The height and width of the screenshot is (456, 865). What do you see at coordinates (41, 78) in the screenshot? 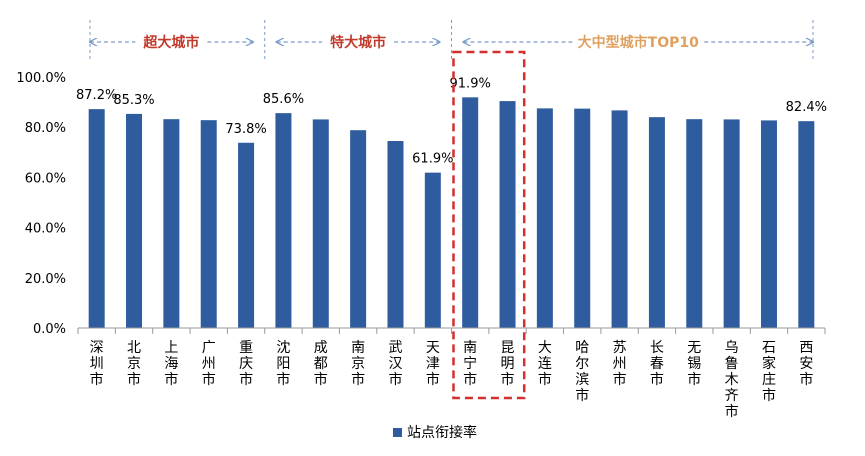
I see `y-tick-label: 100.0%` at bounding box center [41, 78].